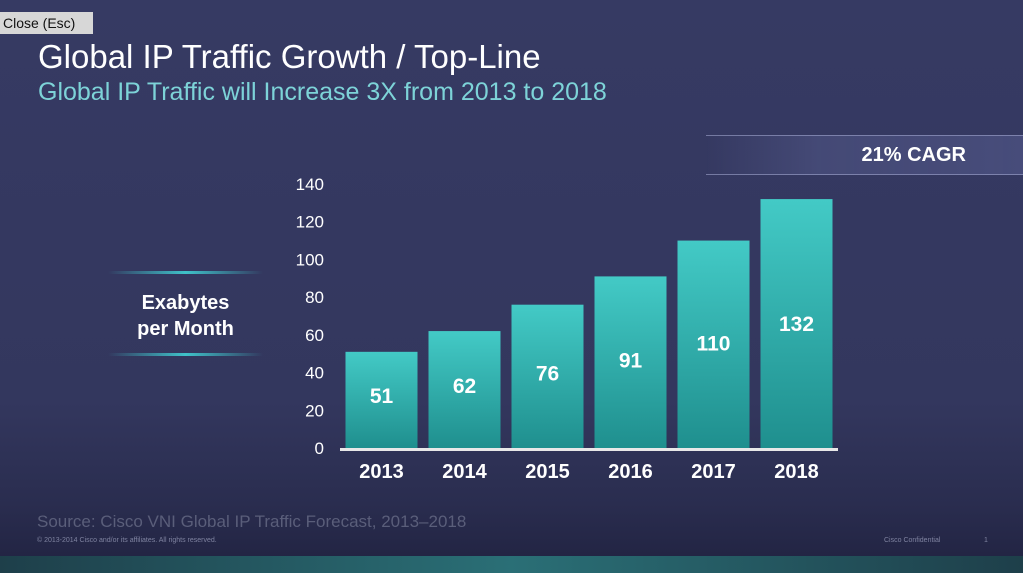  What do you see at coordinates (185, 329) in the screenshot?
I see `y-axis-label-line2: per Month` at bounding box center [185, 329].